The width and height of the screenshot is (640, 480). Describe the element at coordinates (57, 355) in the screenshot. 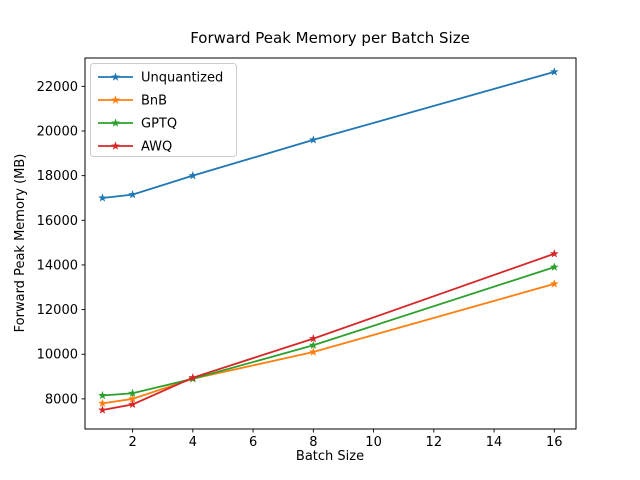

I see `y-tick-label: 10000` at that location.